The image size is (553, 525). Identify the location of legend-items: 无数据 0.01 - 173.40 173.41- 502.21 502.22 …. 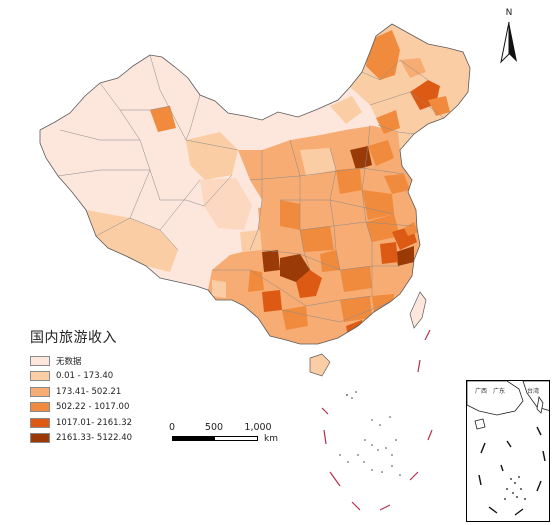
(81, 399).